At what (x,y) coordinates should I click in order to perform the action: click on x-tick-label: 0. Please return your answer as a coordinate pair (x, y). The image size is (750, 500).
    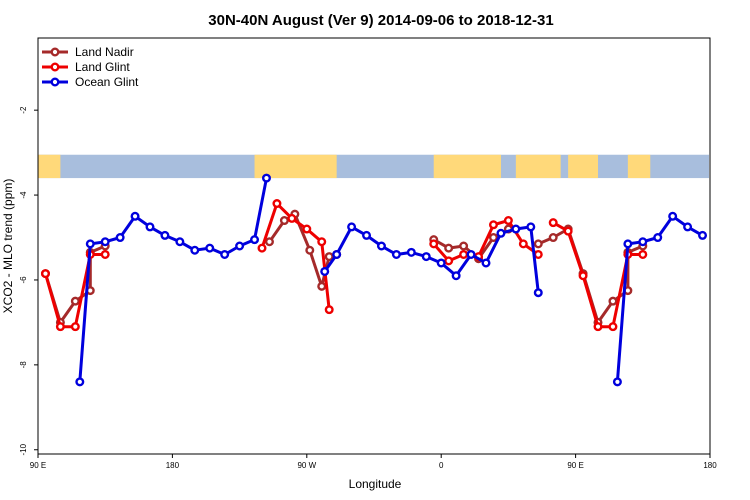
    Looking at the image, I should click on (441, 465).